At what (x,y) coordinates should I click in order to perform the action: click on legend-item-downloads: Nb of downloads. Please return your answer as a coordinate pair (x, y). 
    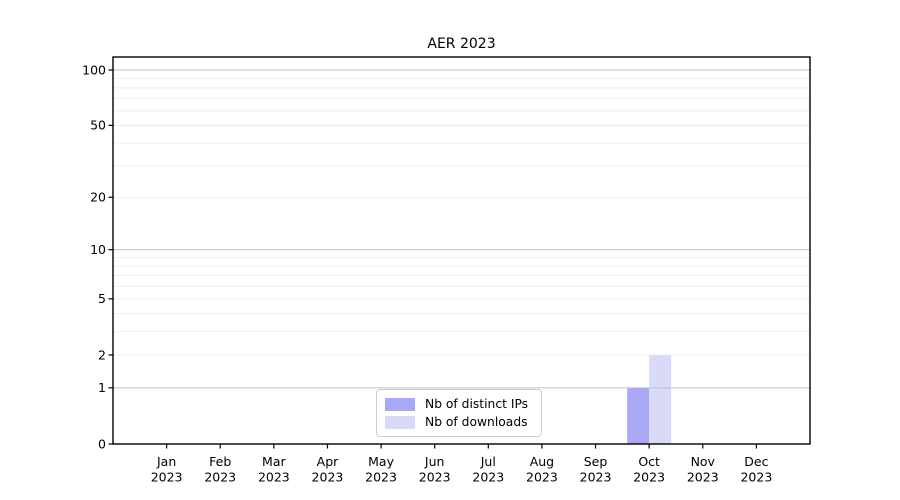
    Looking at the image, I should click on (459, 422).